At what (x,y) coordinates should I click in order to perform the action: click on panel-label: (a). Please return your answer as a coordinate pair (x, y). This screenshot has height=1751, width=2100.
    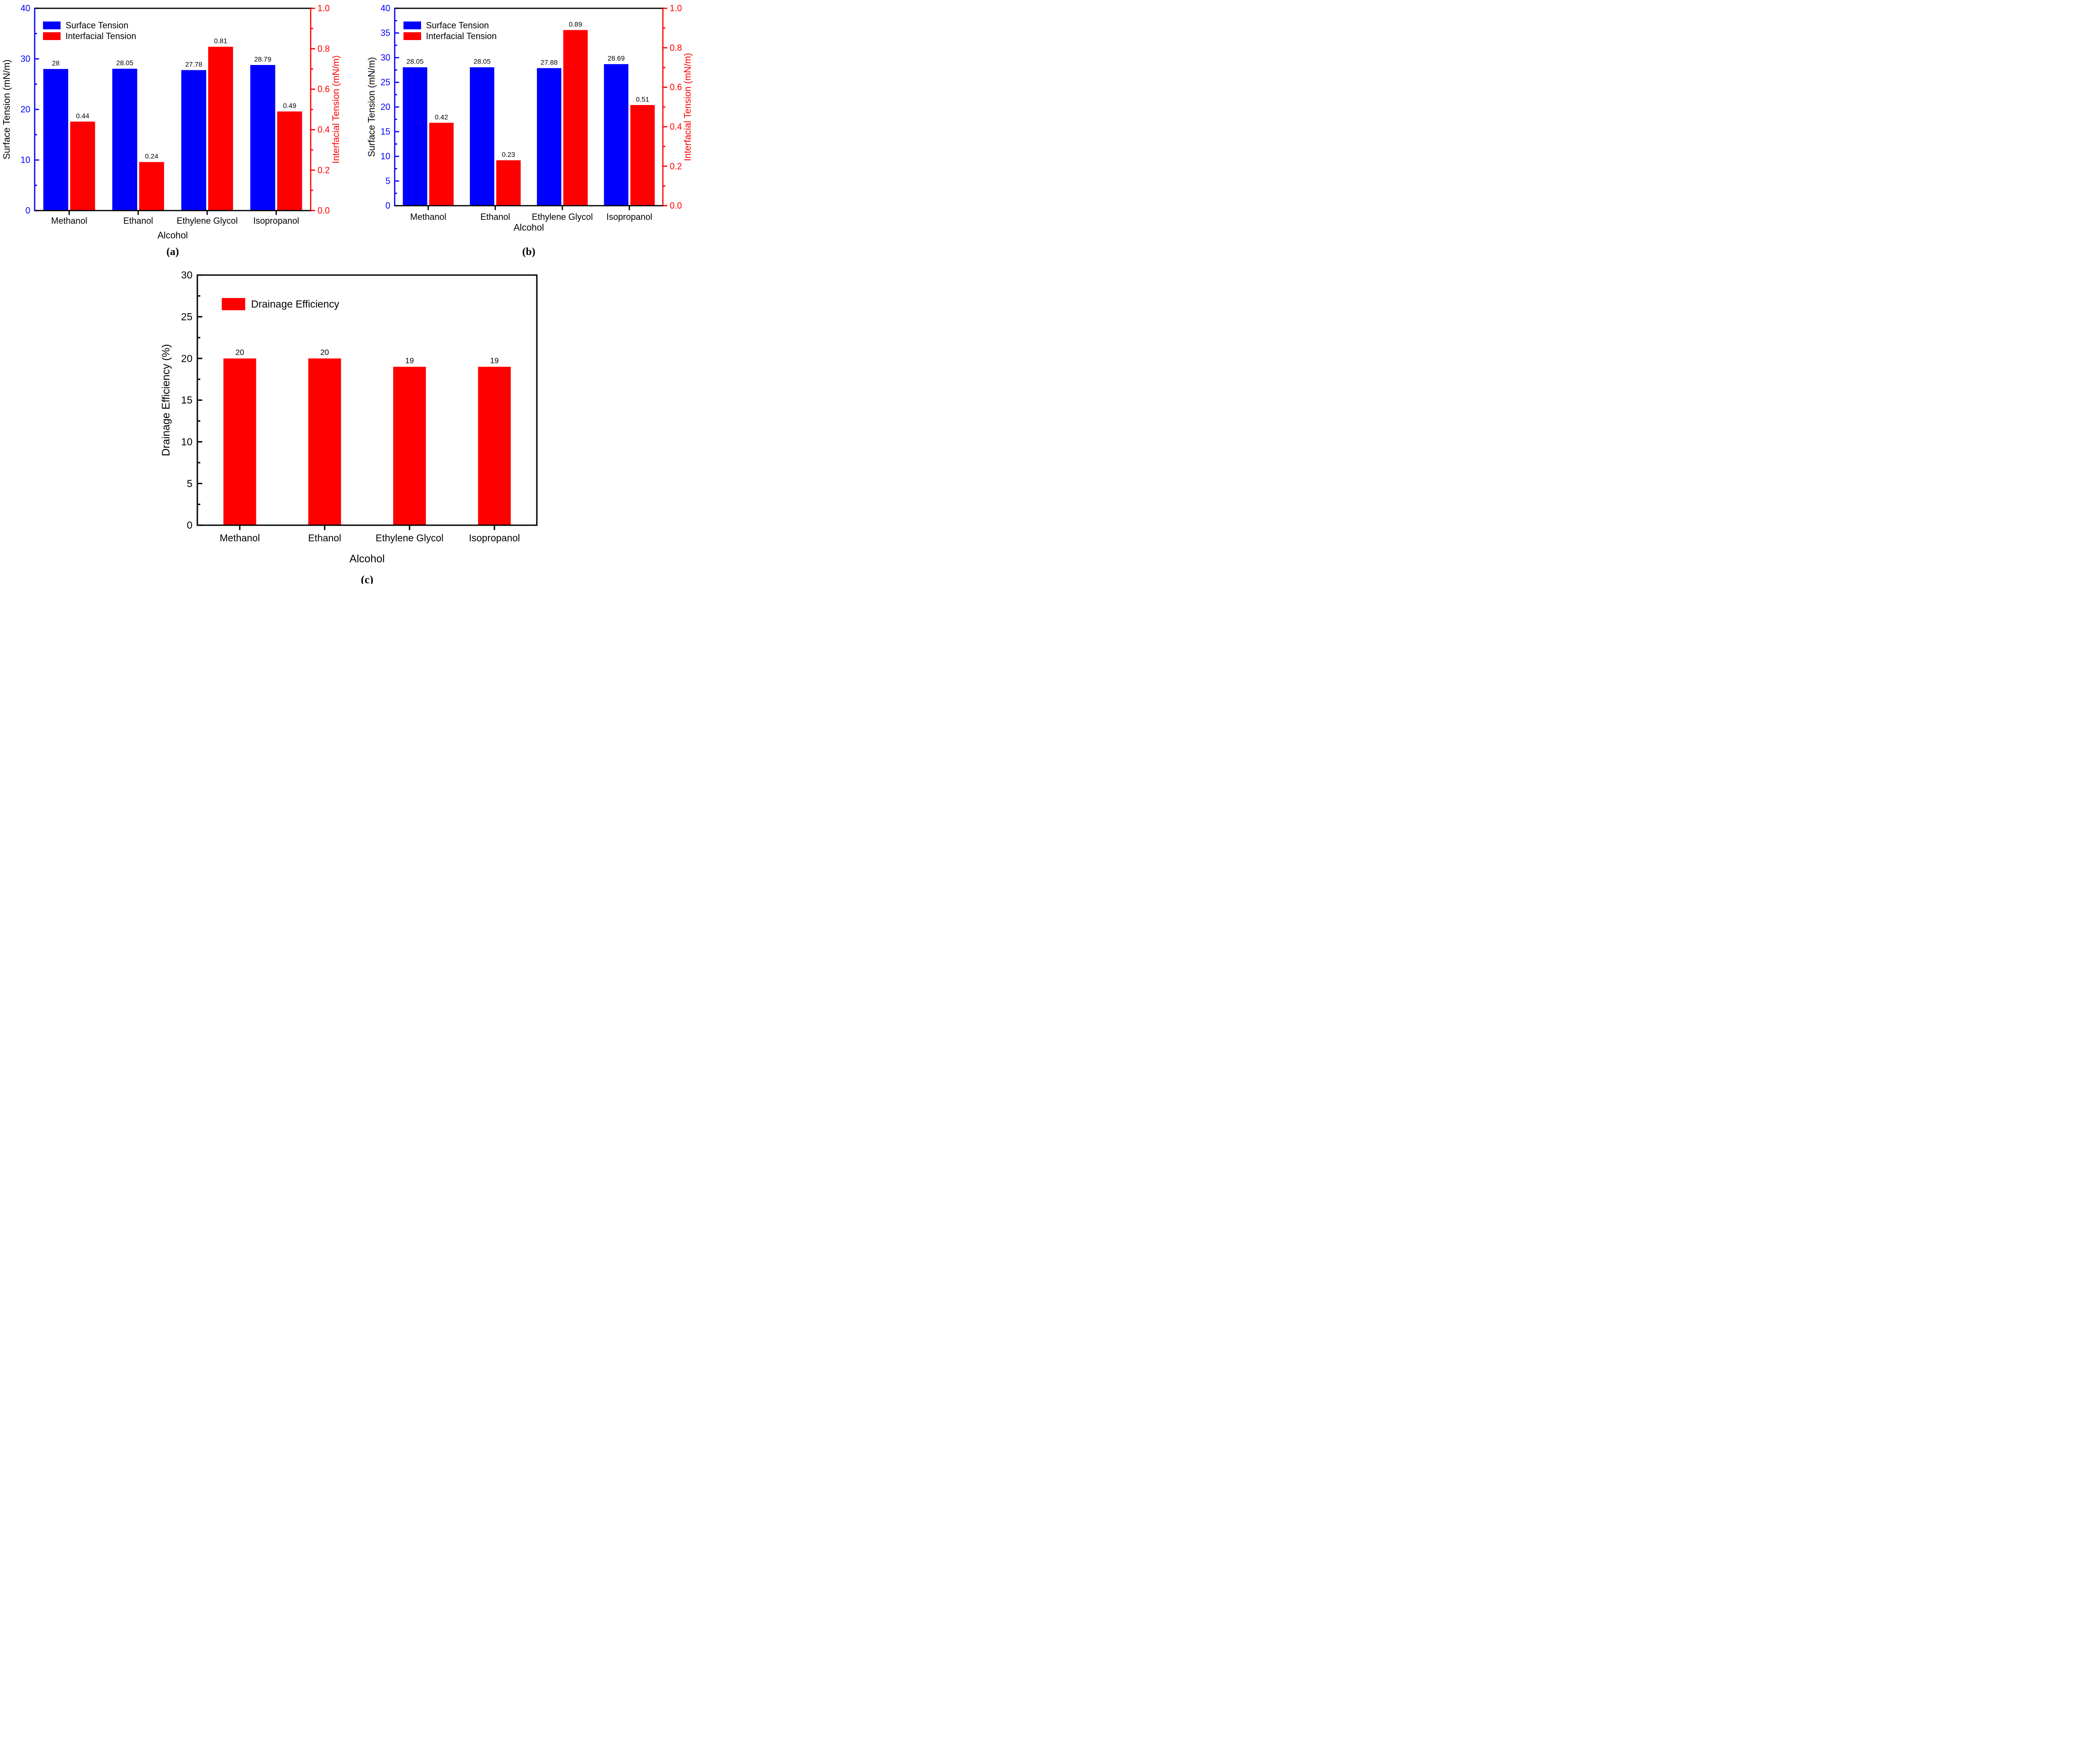
    Looking at the image, I should click on (173, 251).